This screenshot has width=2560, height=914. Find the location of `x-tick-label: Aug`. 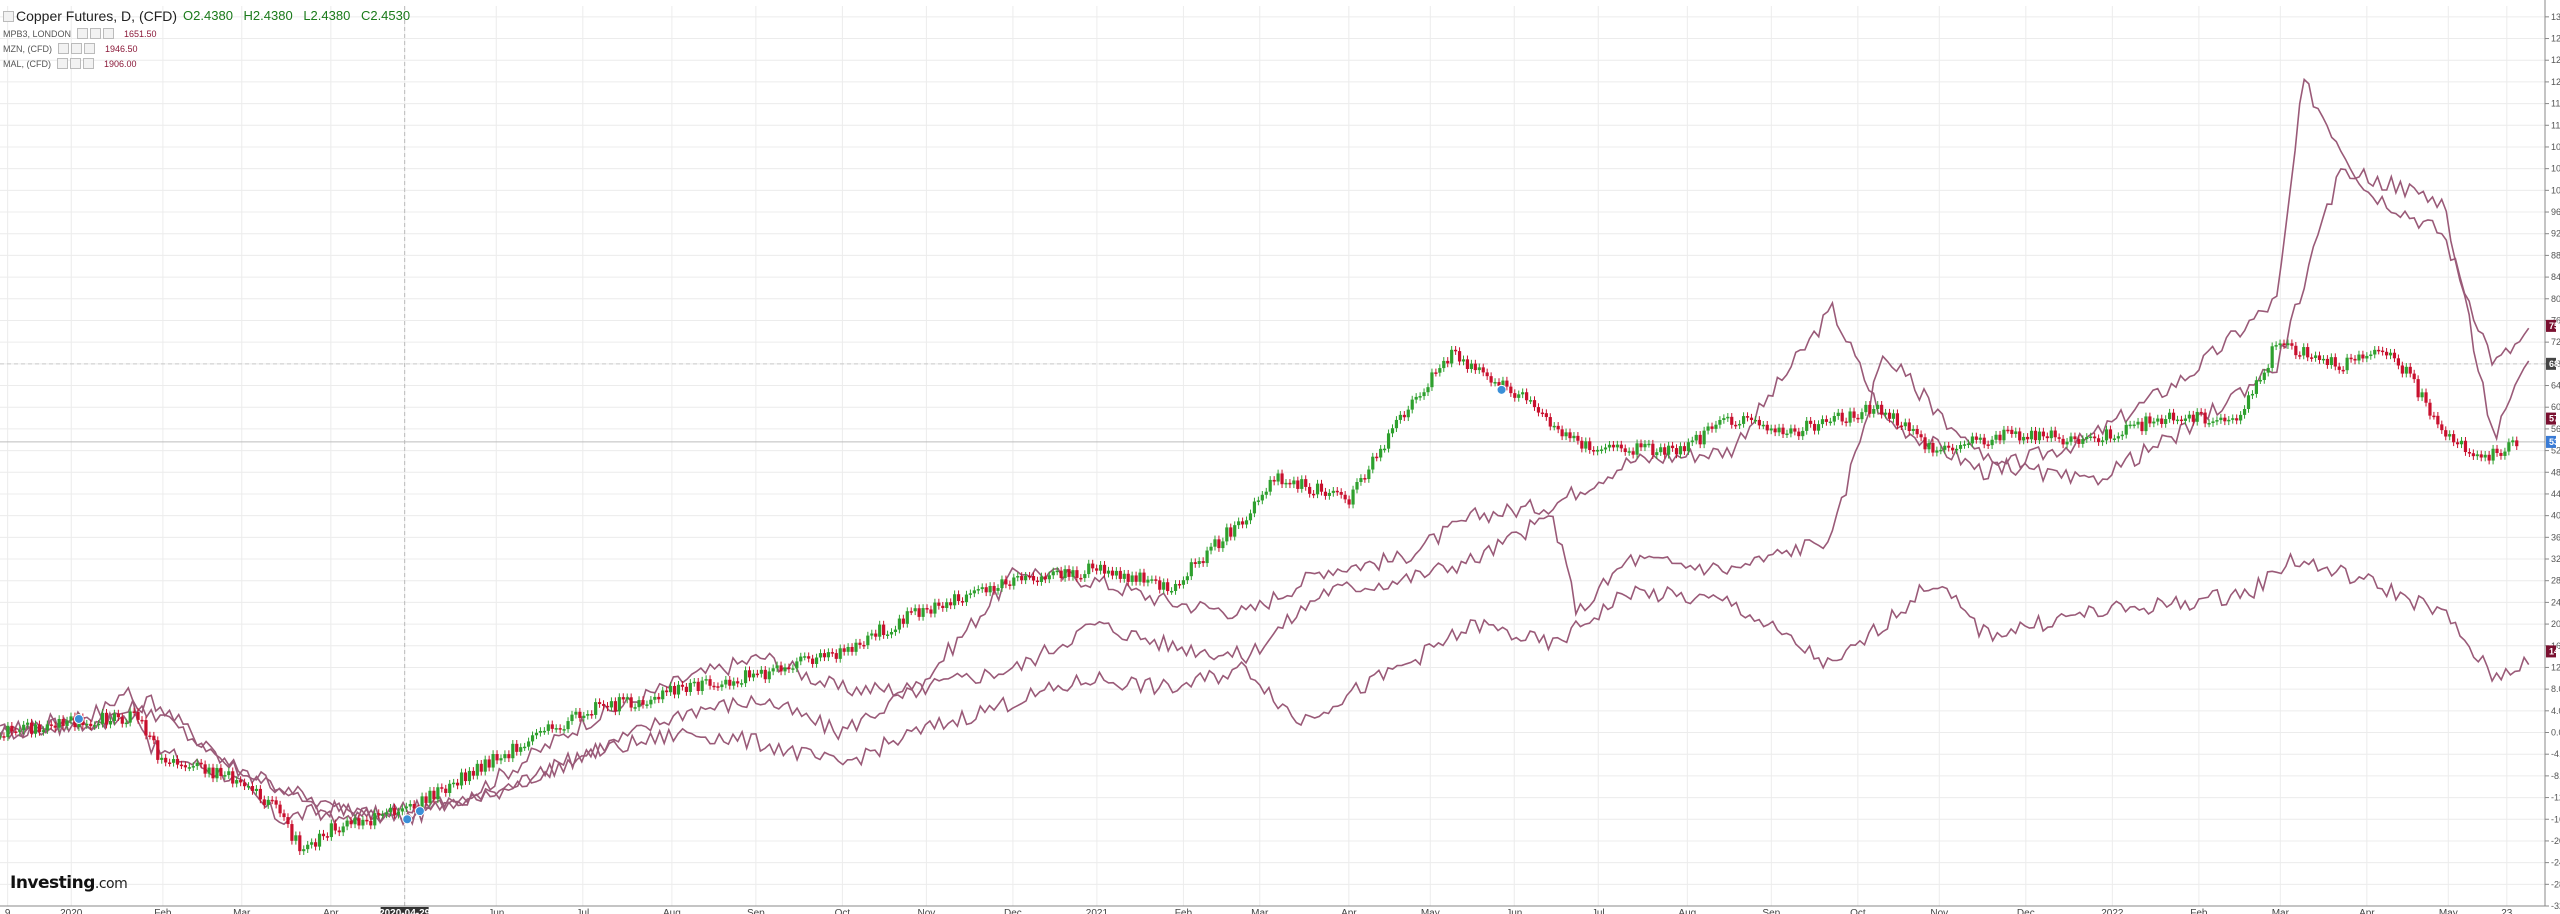

x-tick-label: Aug is located at coordinates (1687, 911).